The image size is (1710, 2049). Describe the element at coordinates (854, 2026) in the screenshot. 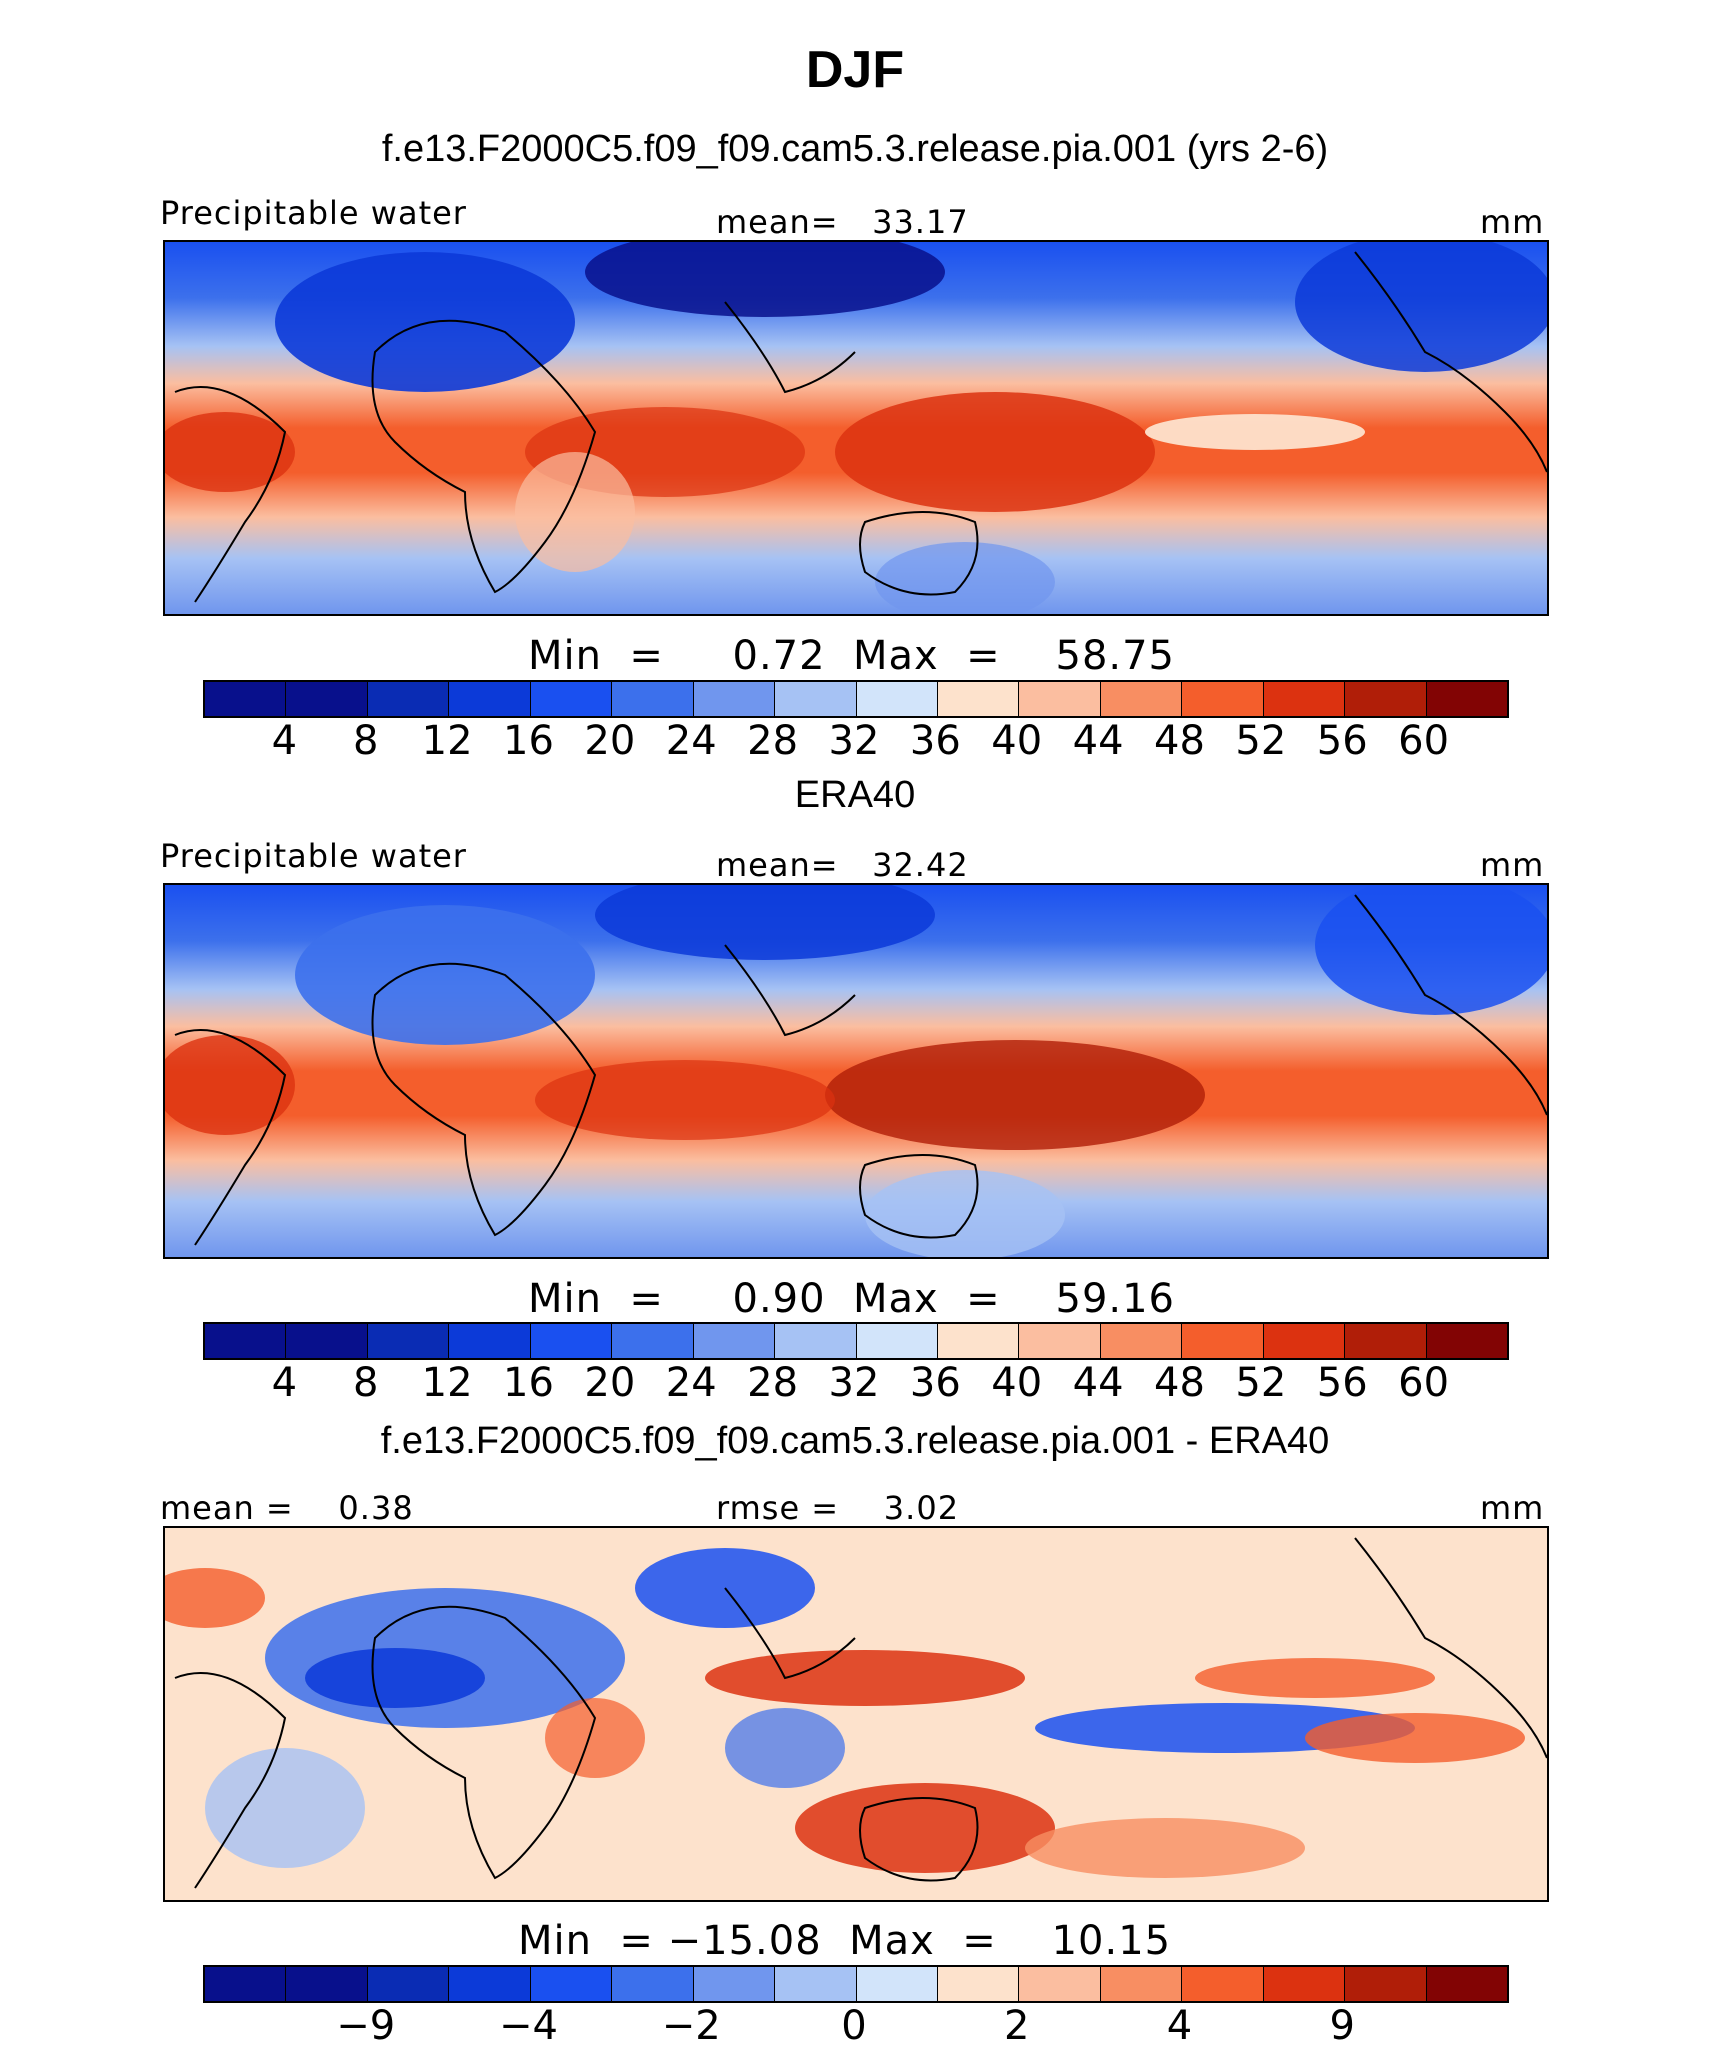

I see `colorbar-3-tick-label: 0` at that location.